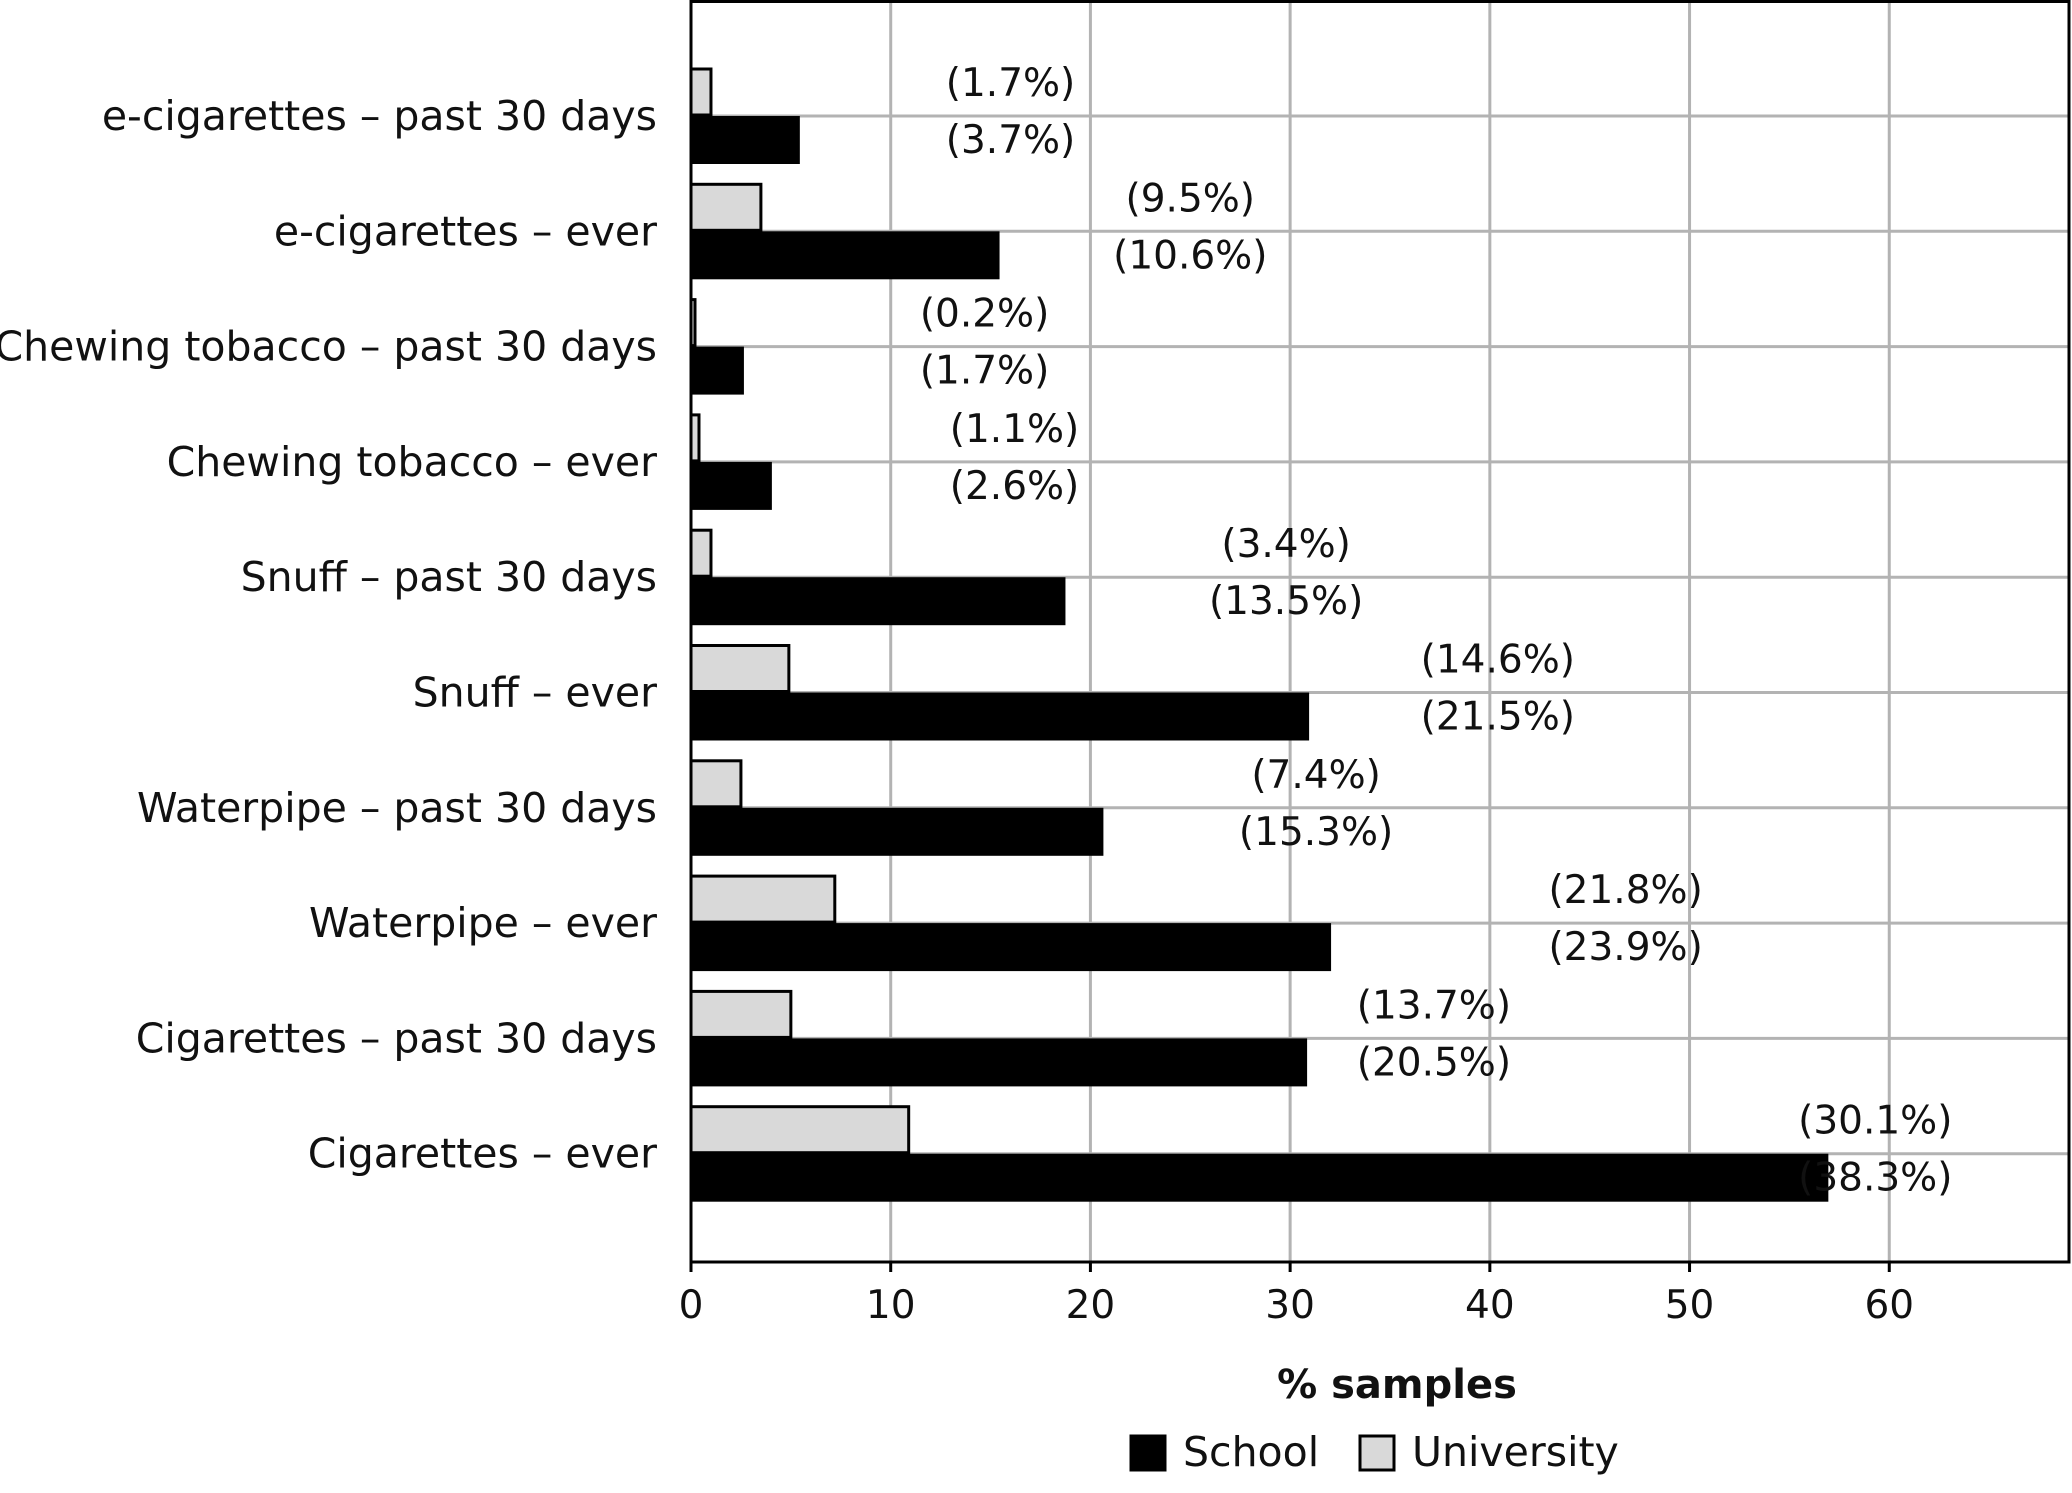 This screenshot has height=1493, width=2072. I want to click on x-tick-label: 0, so click(691, 1305).